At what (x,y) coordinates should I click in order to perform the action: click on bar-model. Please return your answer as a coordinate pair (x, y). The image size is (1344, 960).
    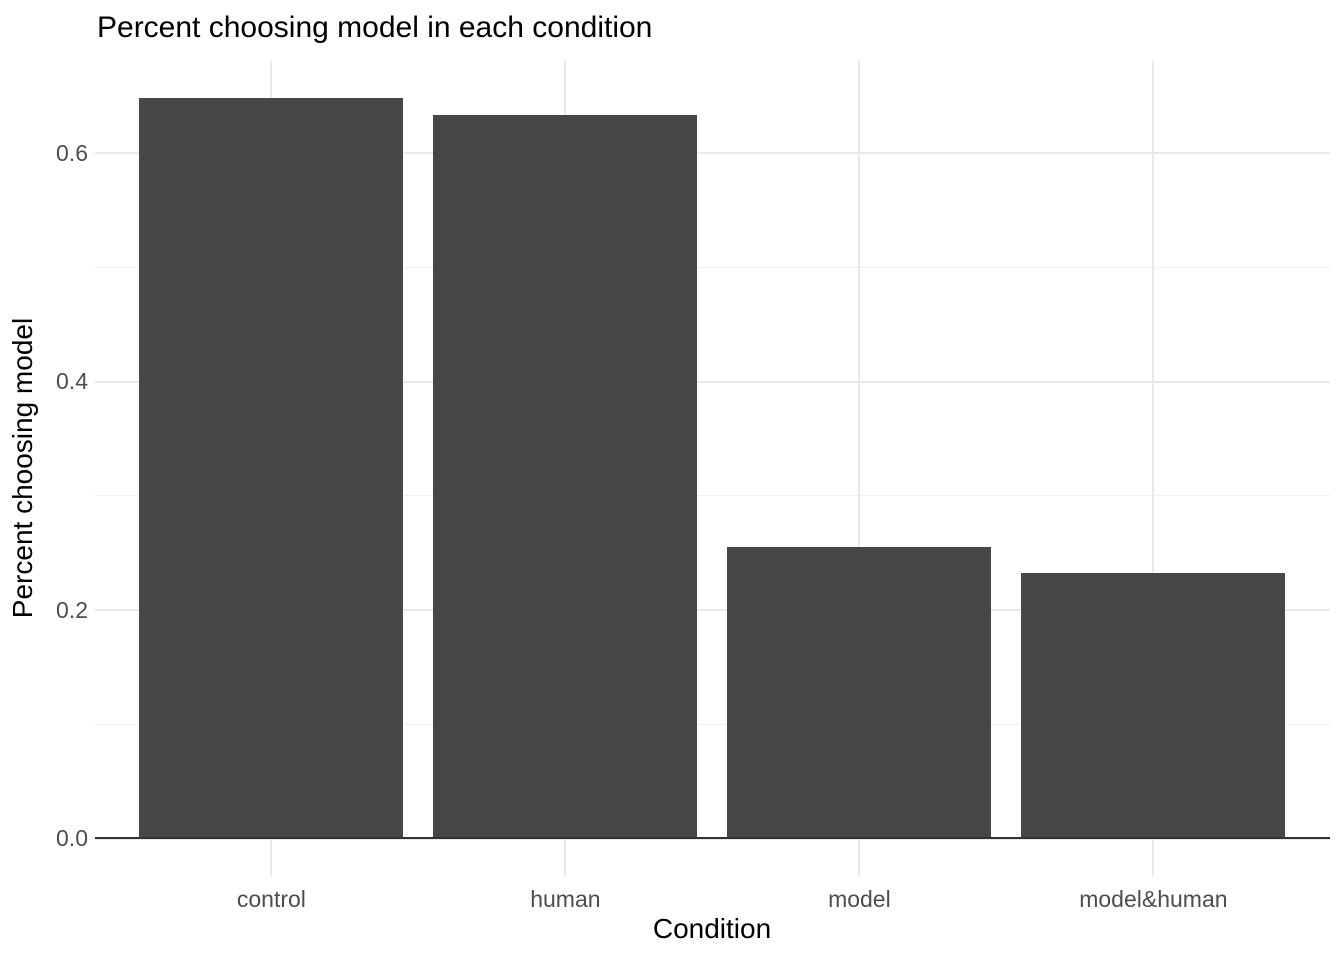
    Looking at the image, I should click on (859, 693).